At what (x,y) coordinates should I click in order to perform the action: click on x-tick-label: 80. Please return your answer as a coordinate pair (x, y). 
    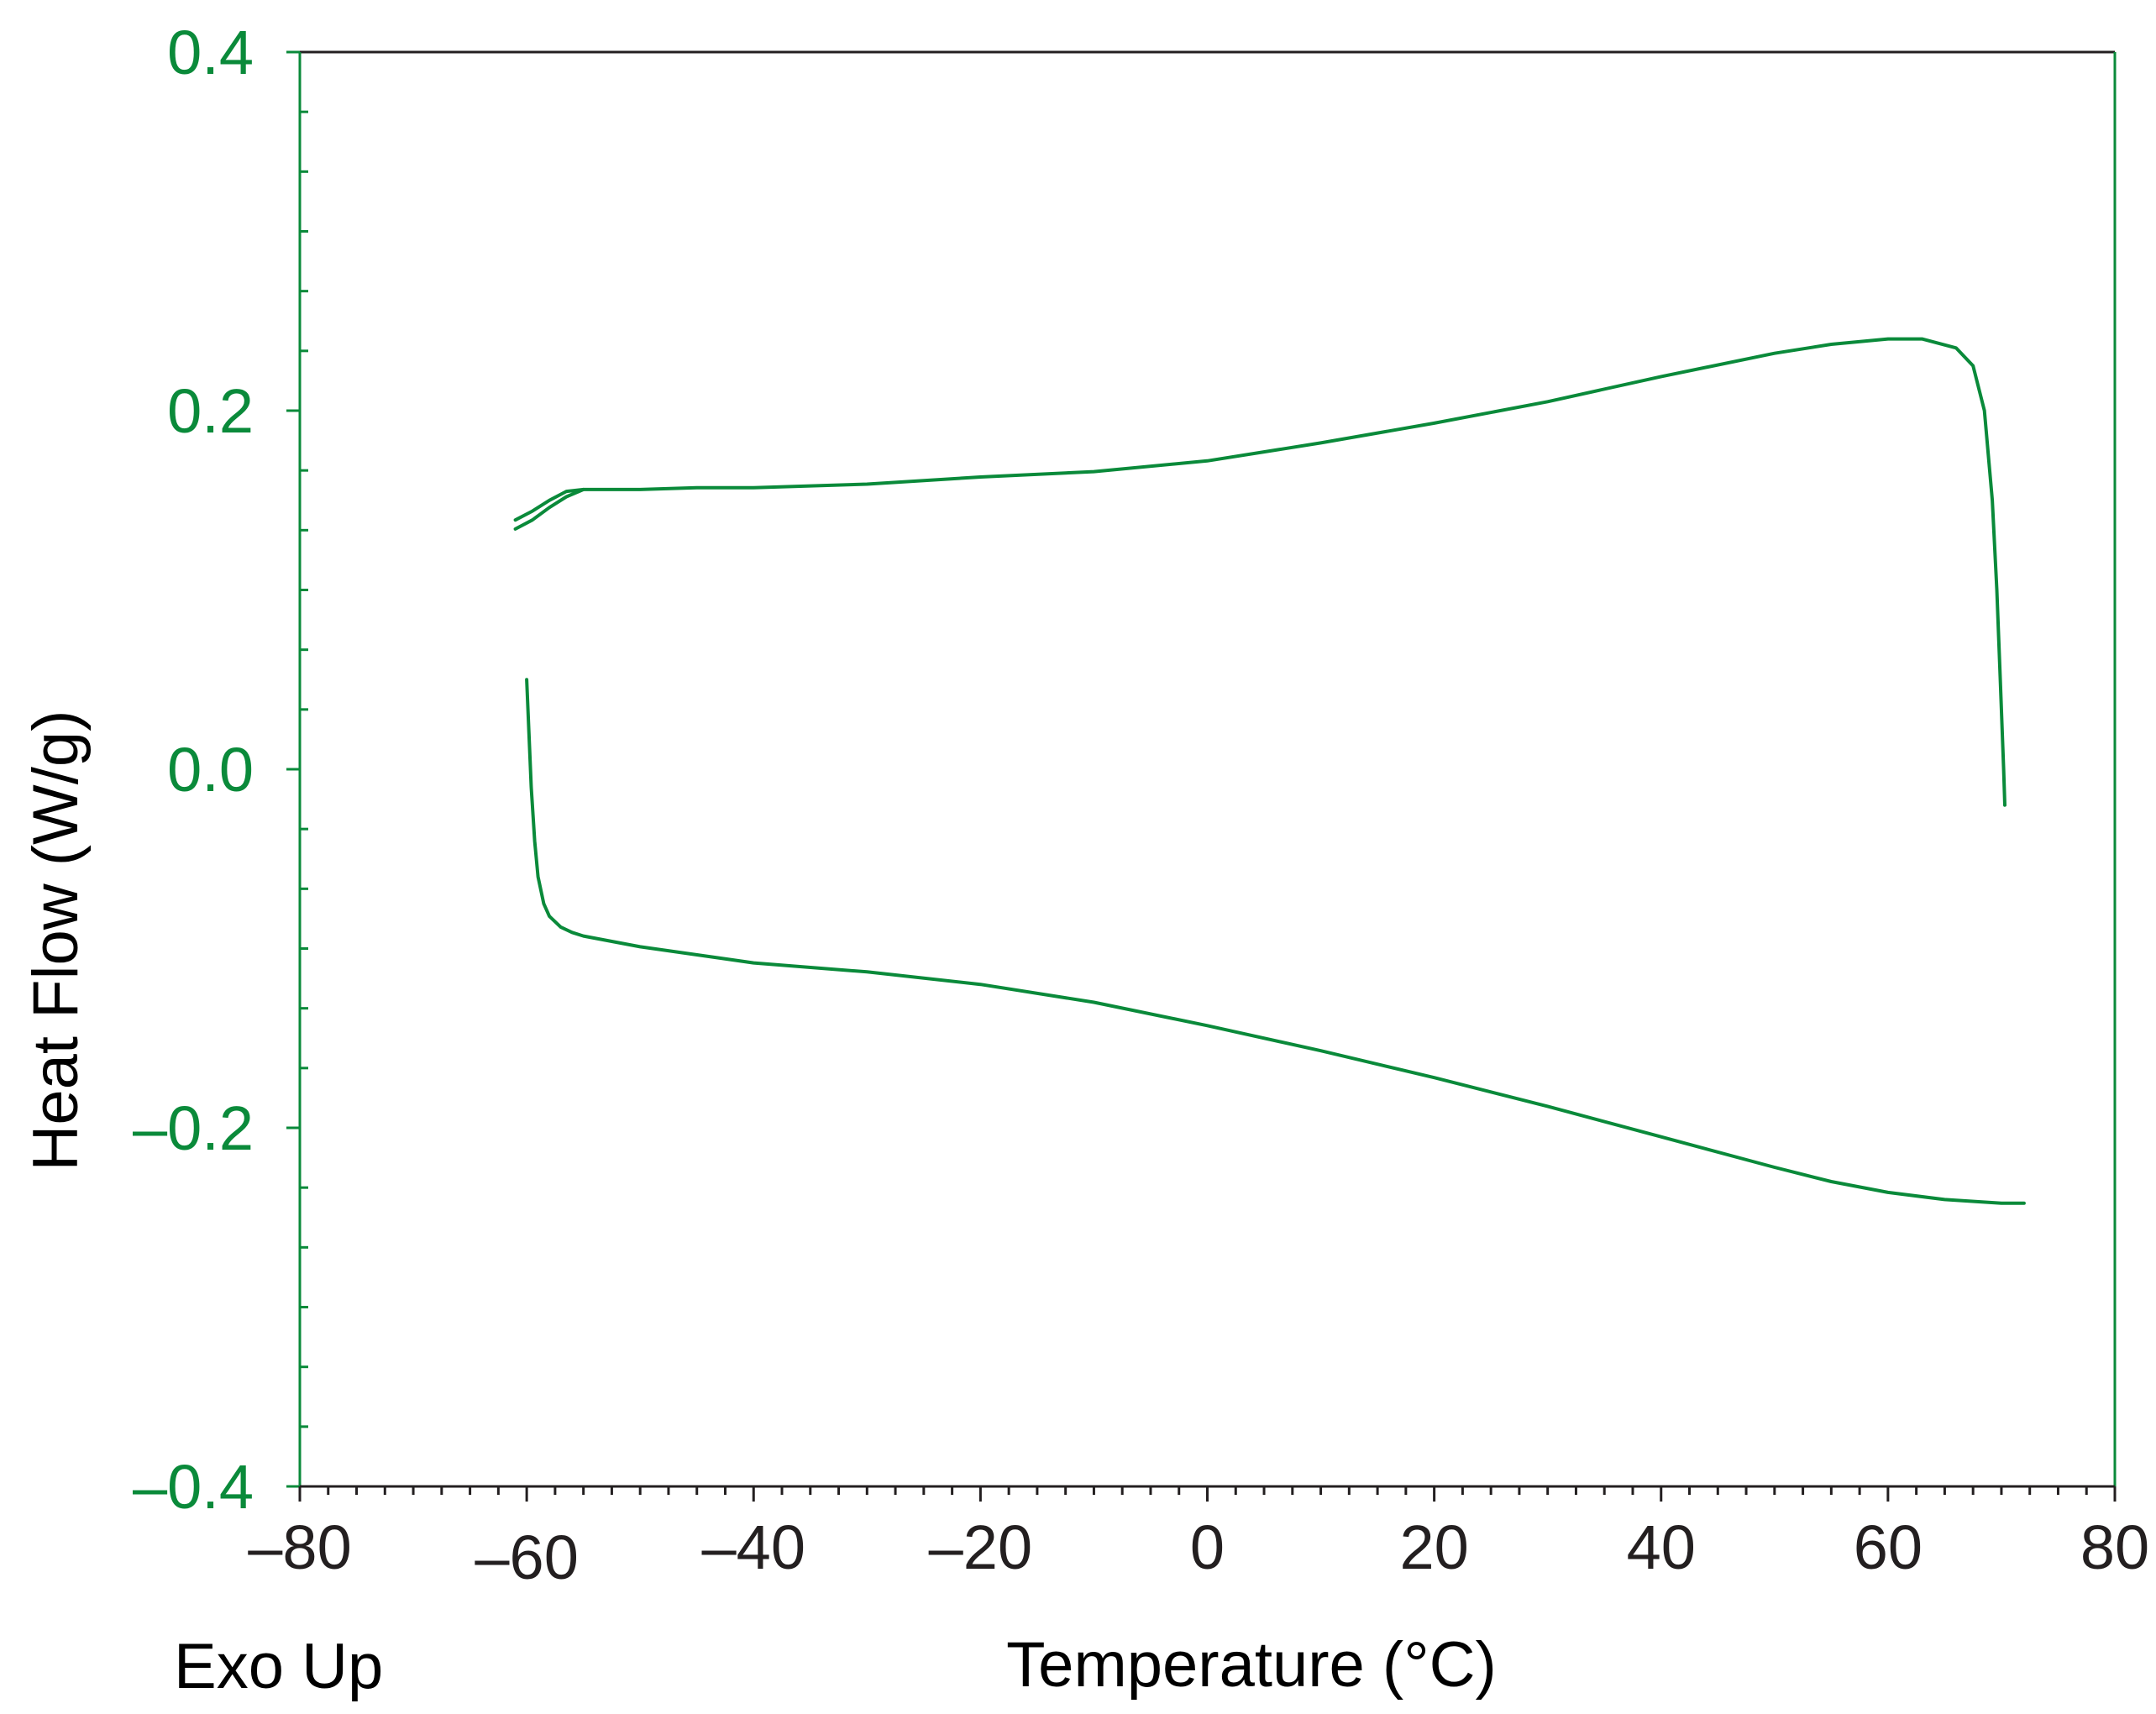
    Looking at the image, I should click on (2114, 1547).